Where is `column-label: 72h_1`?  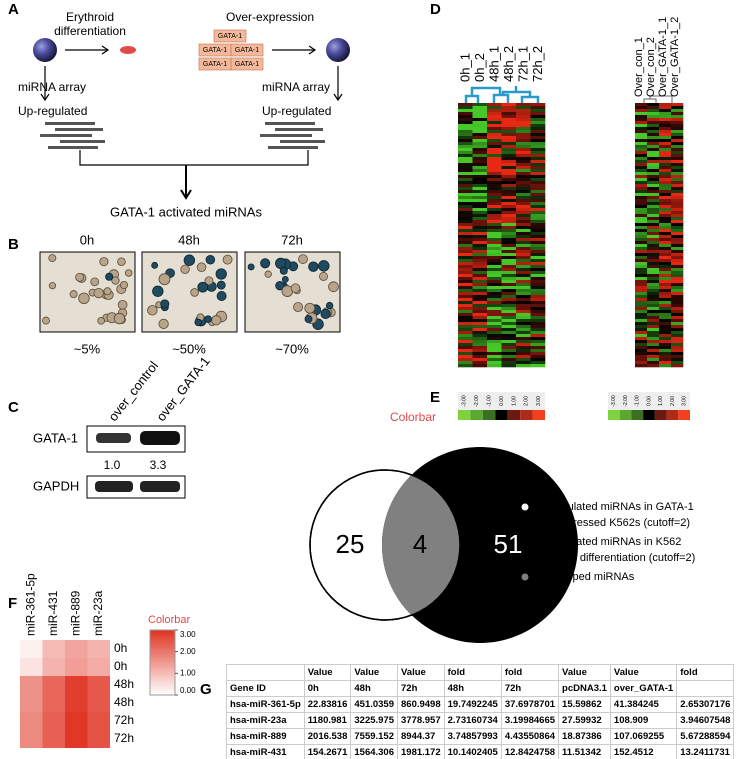
column-label: 72h_1 is located at coordinates (522, 64).